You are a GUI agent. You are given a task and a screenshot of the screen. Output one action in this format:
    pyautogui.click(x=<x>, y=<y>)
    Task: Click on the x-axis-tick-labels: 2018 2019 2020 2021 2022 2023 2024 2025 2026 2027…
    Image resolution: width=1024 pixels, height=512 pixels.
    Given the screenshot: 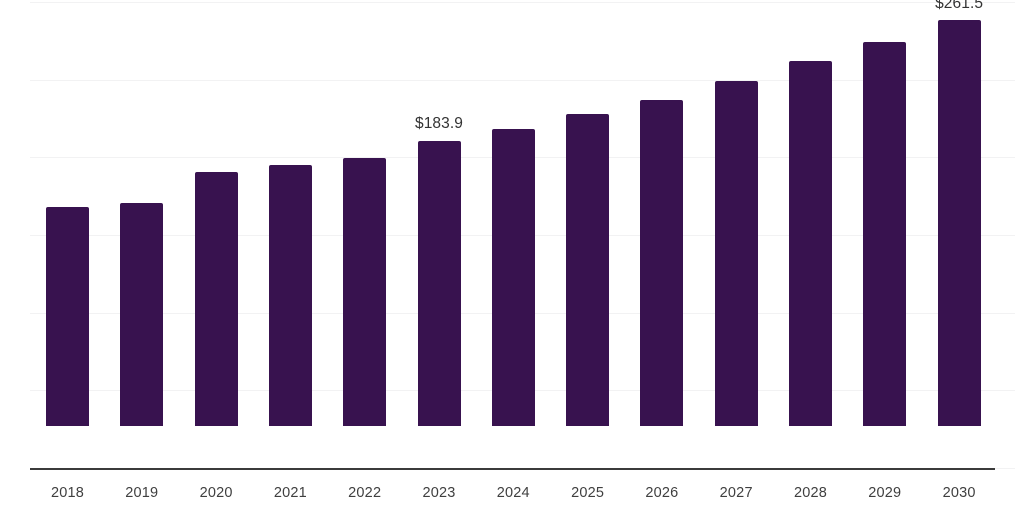 What is the action you would take?
    pyautogui.click(x=512, y=493)
    